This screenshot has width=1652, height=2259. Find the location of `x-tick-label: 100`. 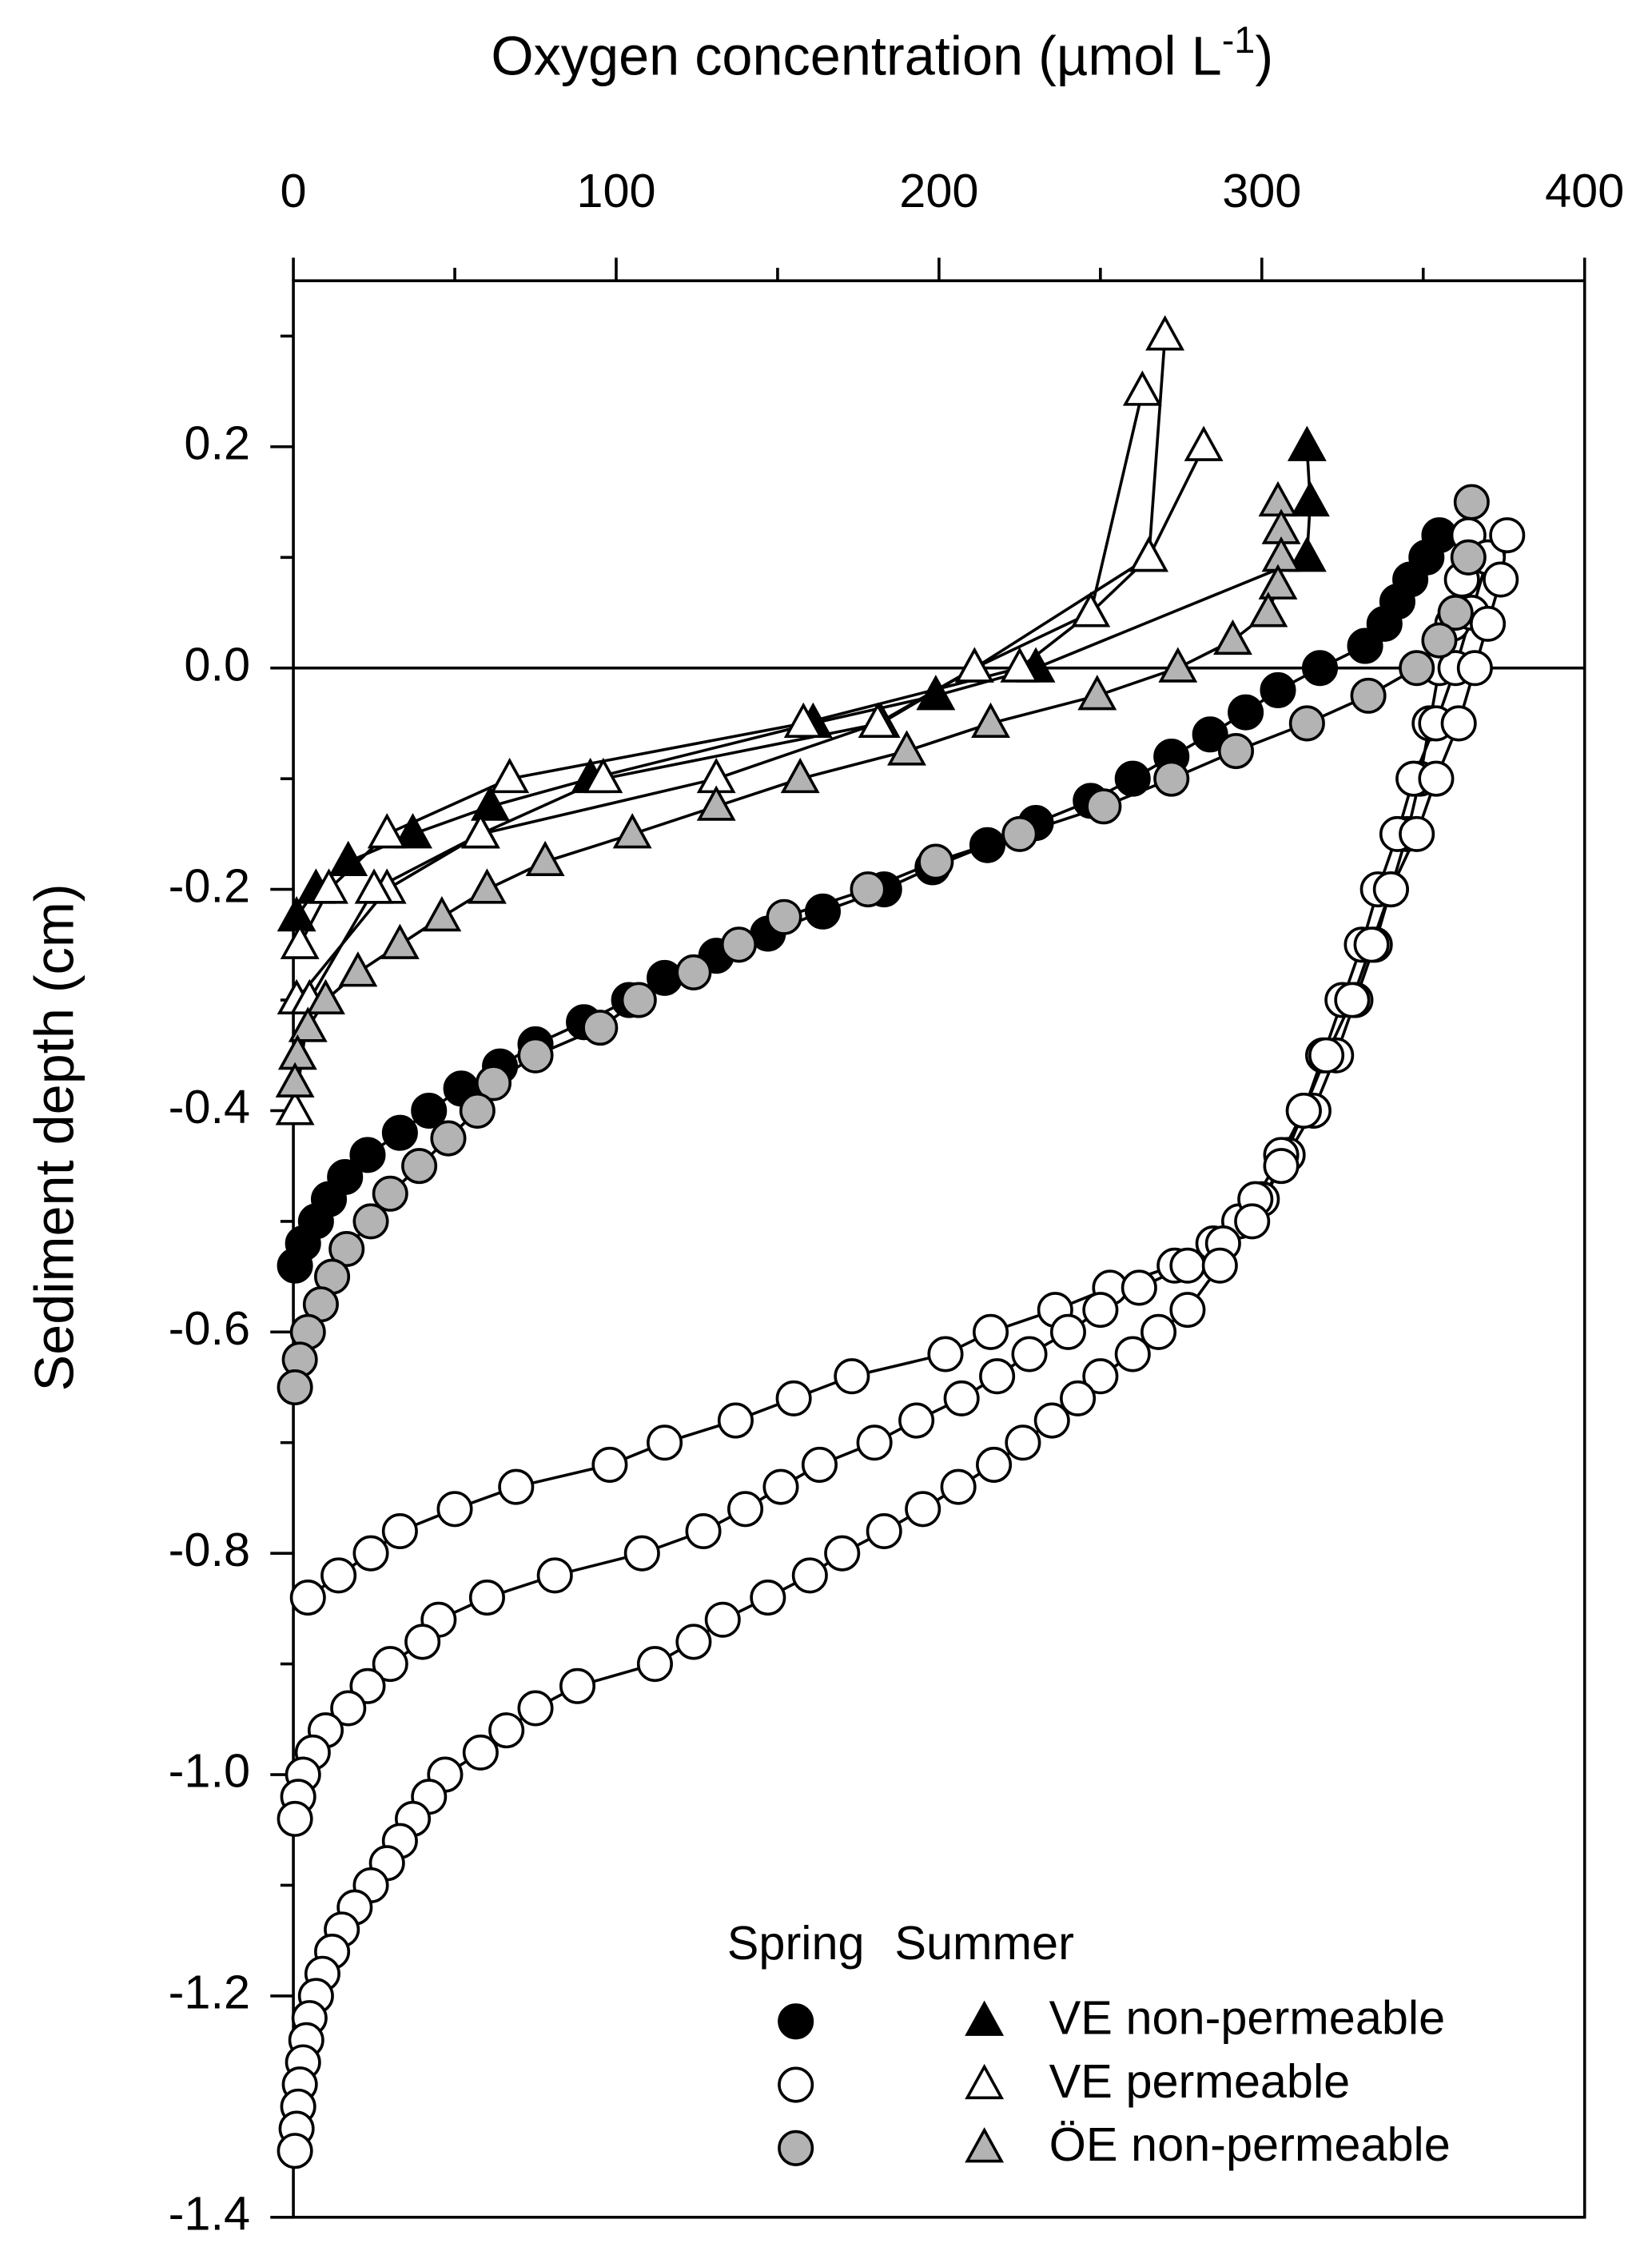

x-tick-label: 100 is located at coordinates (615, 190).